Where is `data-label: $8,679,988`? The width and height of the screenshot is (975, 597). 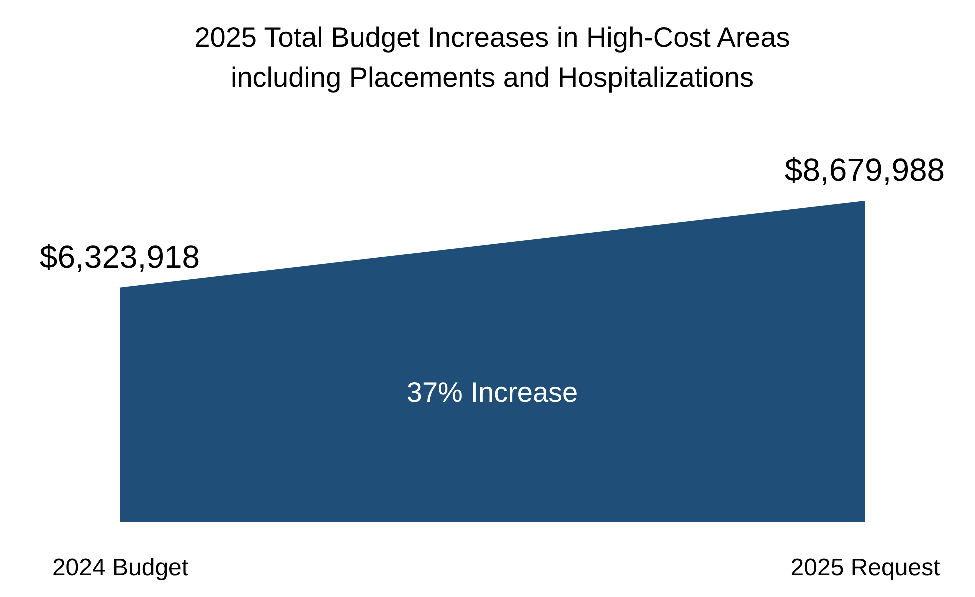
data-label: $8,679,988 is located at coordinates (865, 170).